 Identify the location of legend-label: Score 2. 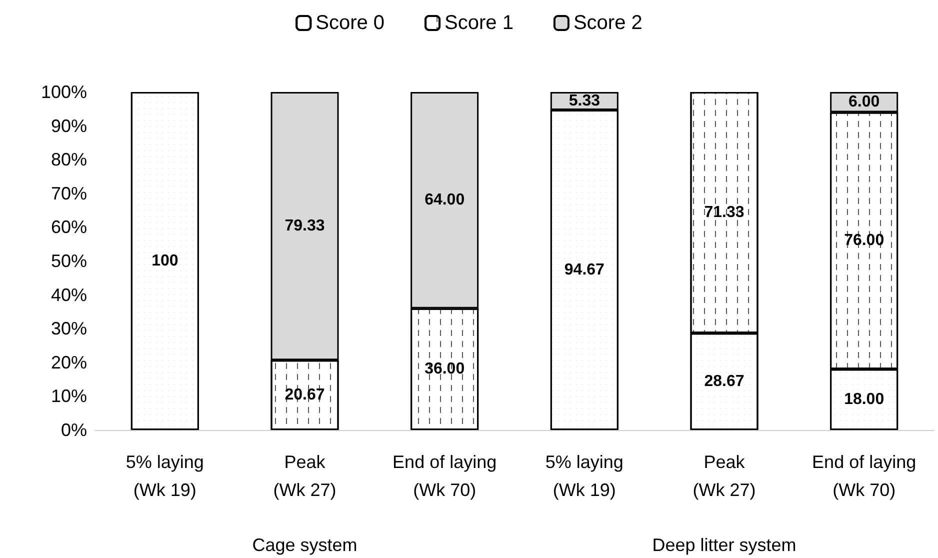
(607, 23).